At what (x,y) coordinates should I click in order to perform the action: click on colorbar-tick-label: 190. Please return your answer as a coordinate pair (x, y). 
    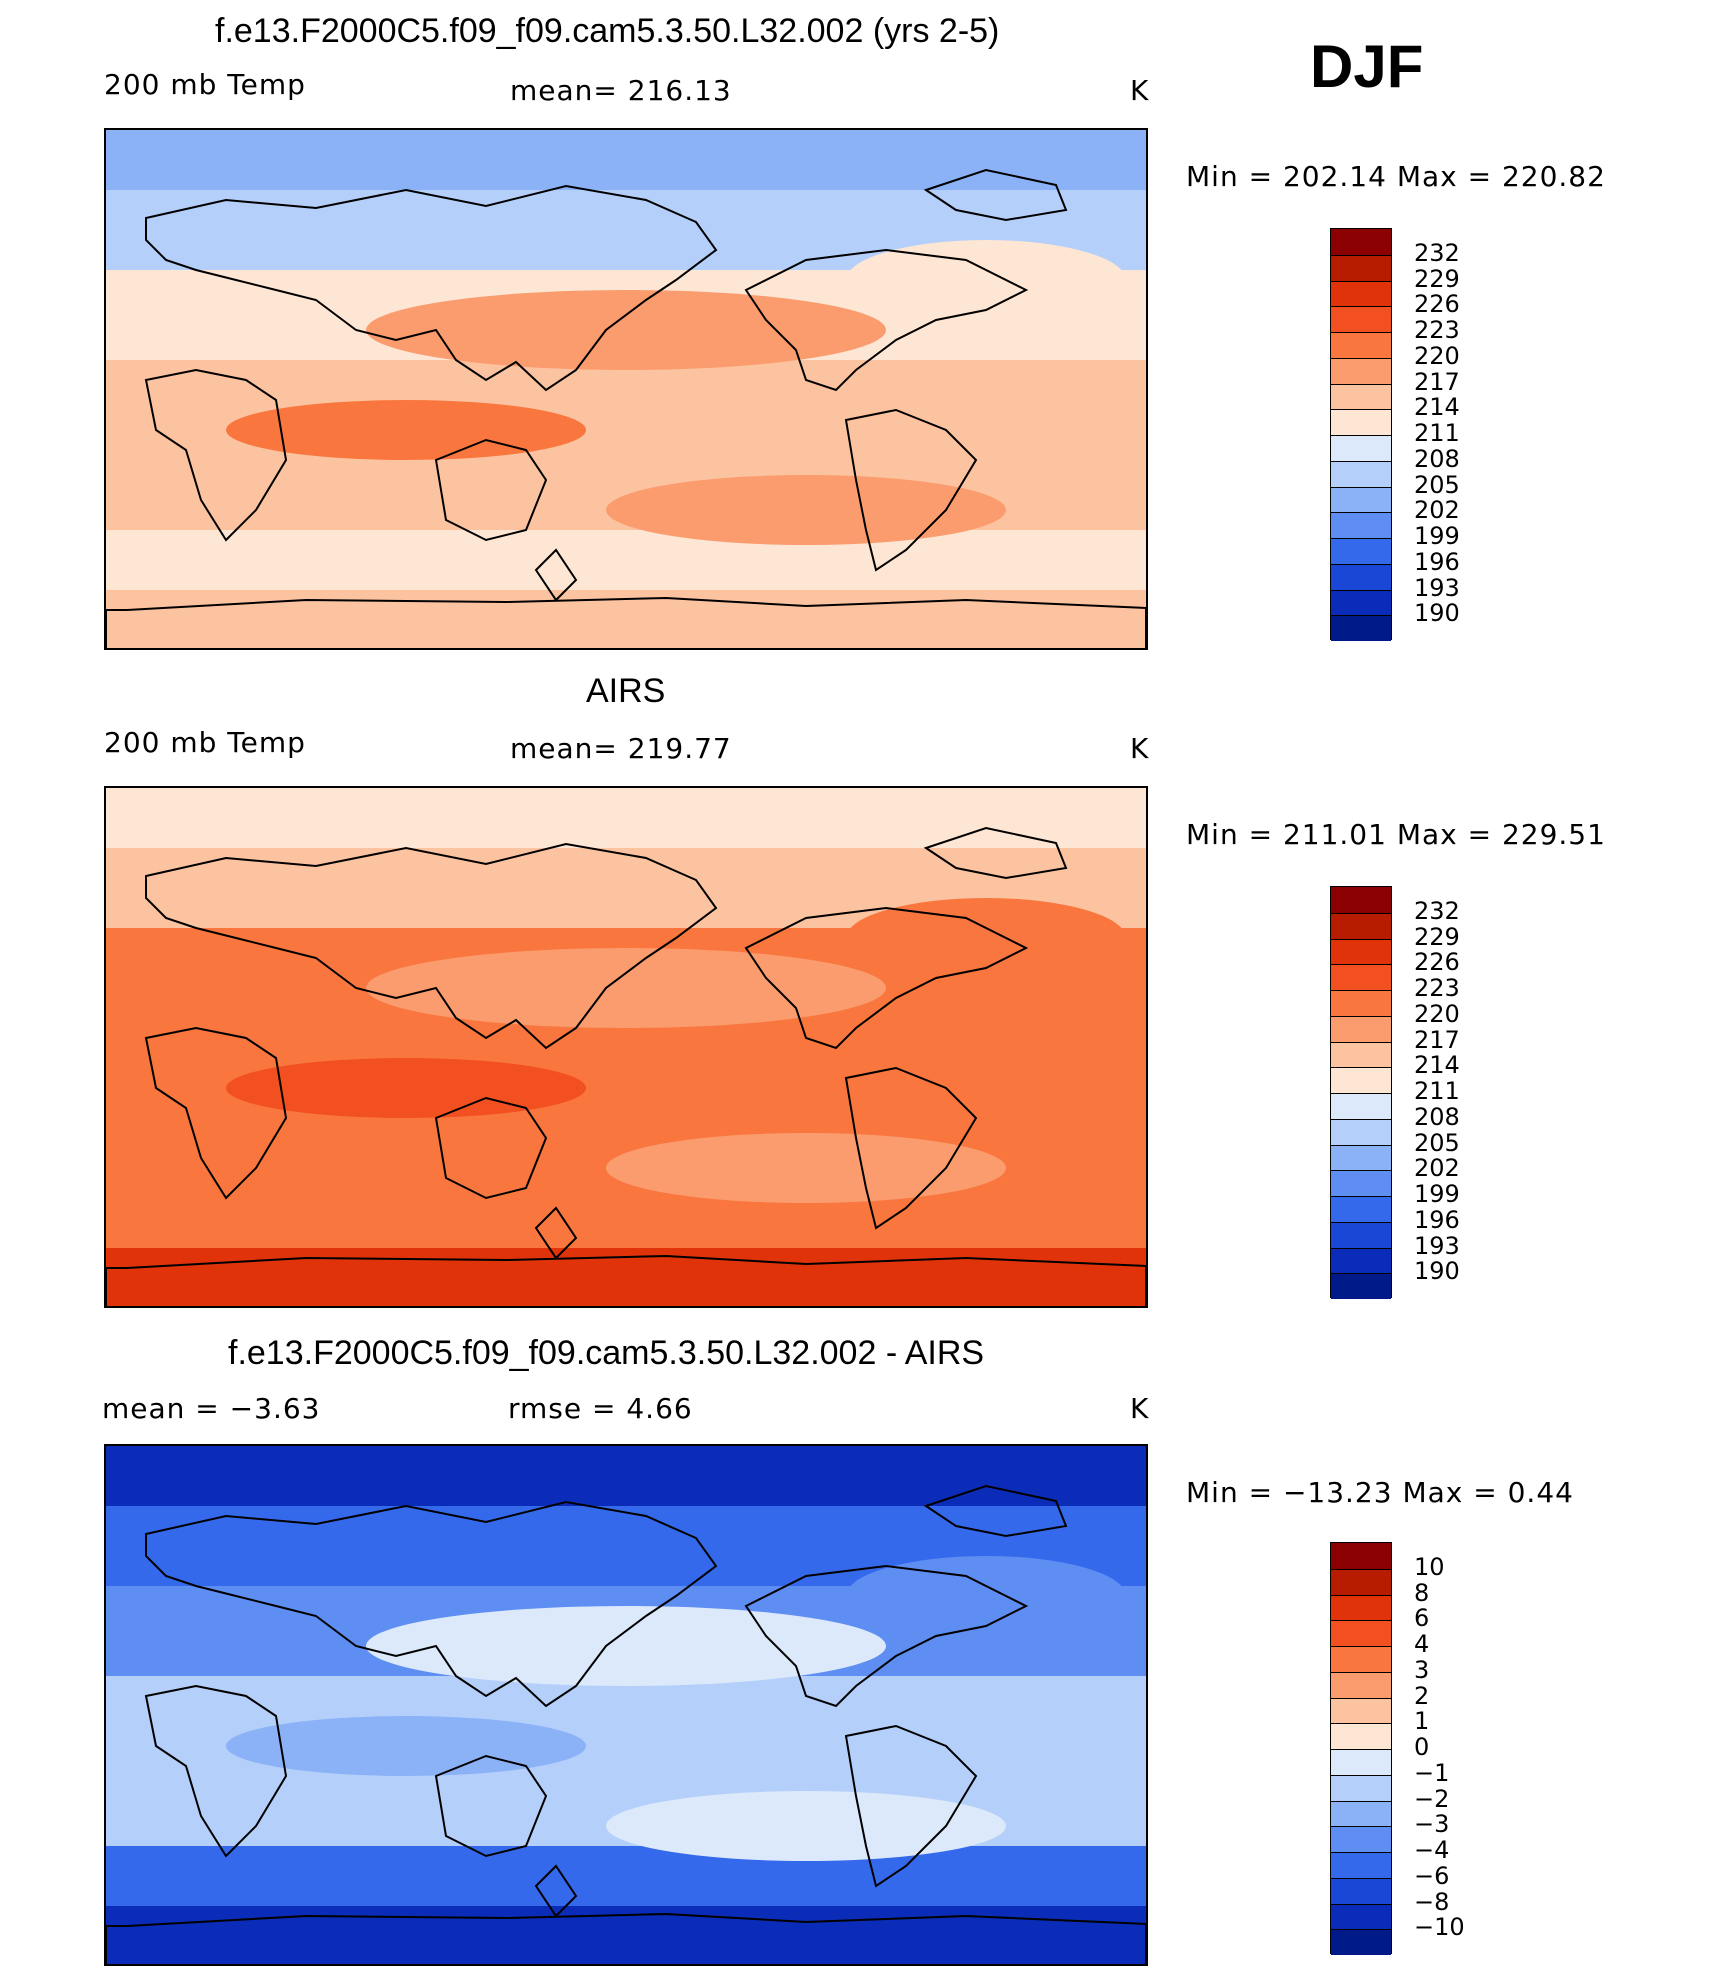
    Looking at the image, I should click on (1437, 613).